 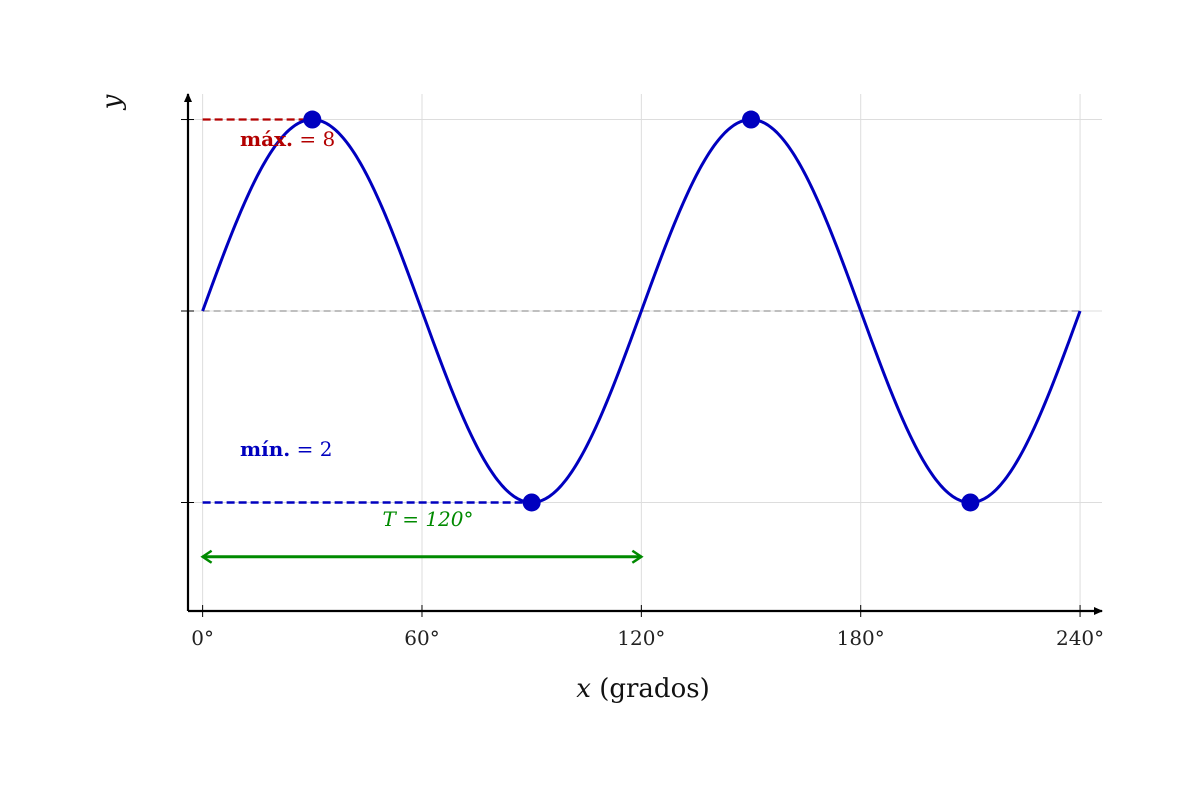 I want to click on x-tick-label: 60°, so click(x=421, y=638).